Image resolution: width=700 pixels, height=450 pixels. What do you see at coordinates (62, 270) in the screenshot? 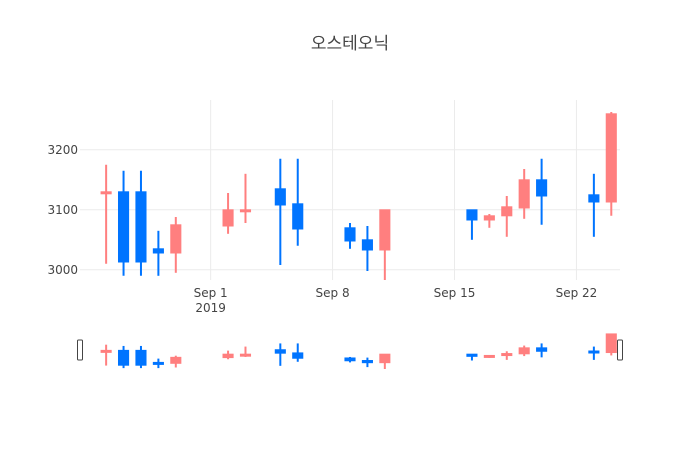
I see `y-tick-label: 3000` at bounding box center [62, 270].